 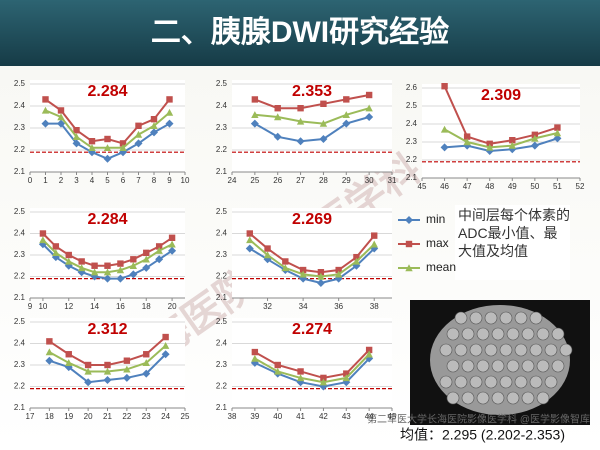 What do you see at coordinates (412, 177) in the screenshot?
I see `y-tick-label: 2.1` at bounding box center [412, 177].